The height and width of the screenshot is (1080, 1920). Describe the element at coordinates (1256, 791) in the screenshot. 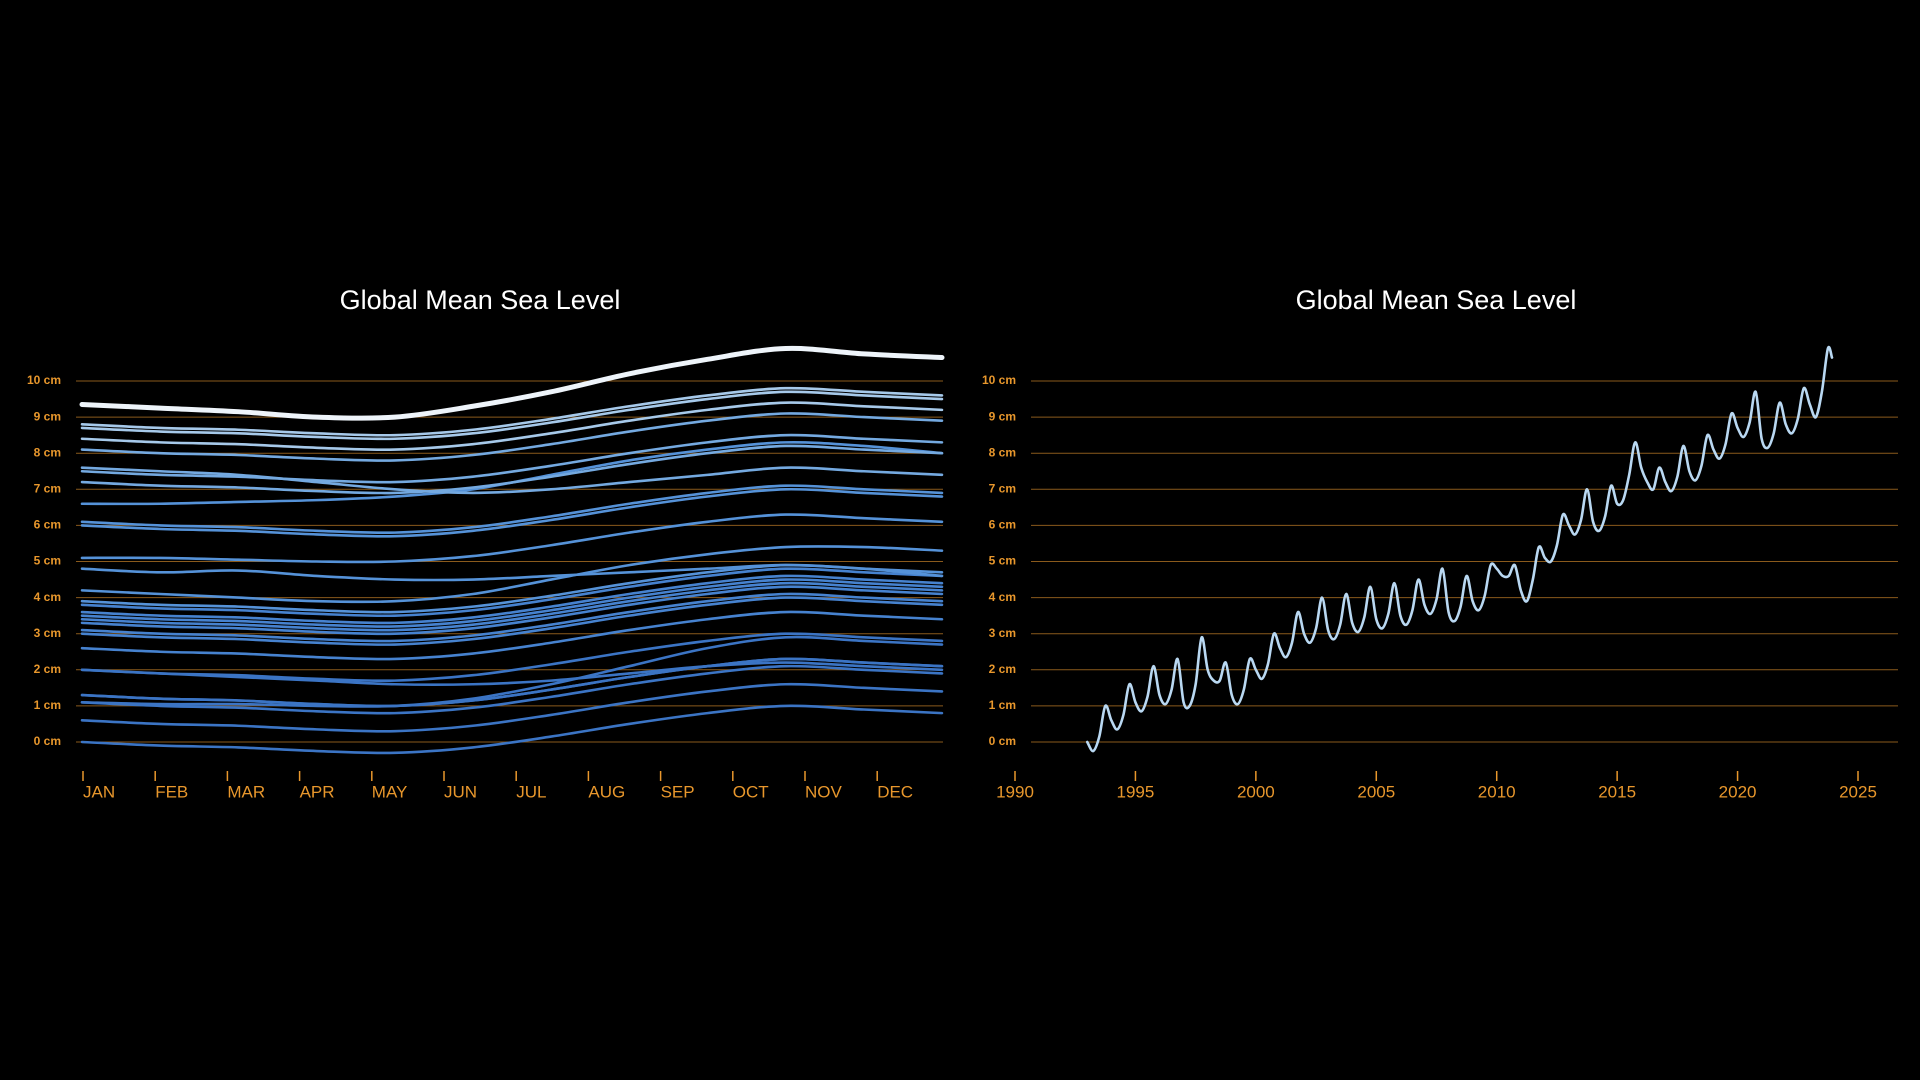

I see `x-tick-label: 2000` at that location.